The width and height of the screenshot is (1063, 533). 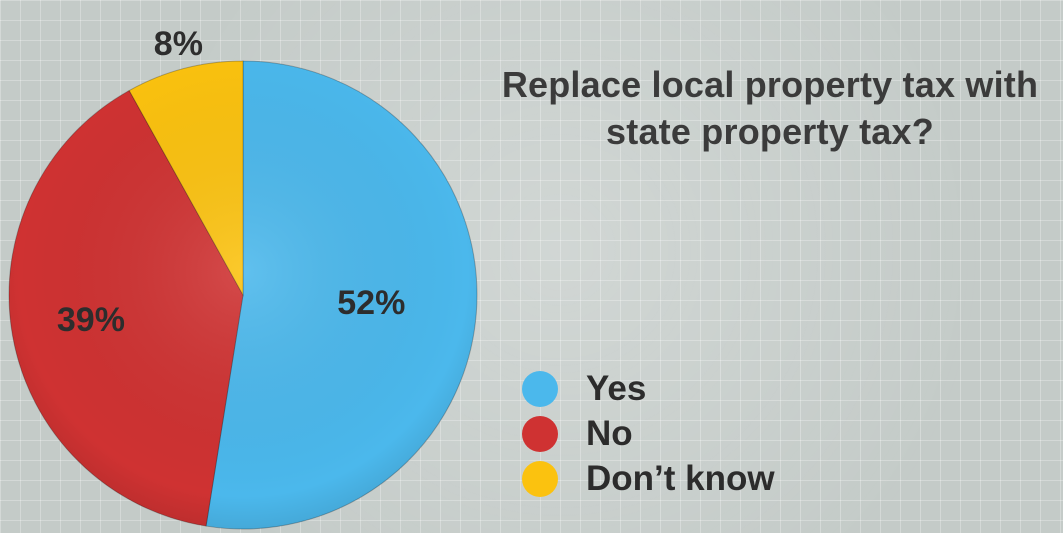 I want to click on data-label-no: 39%, so click(x=91, y=320).